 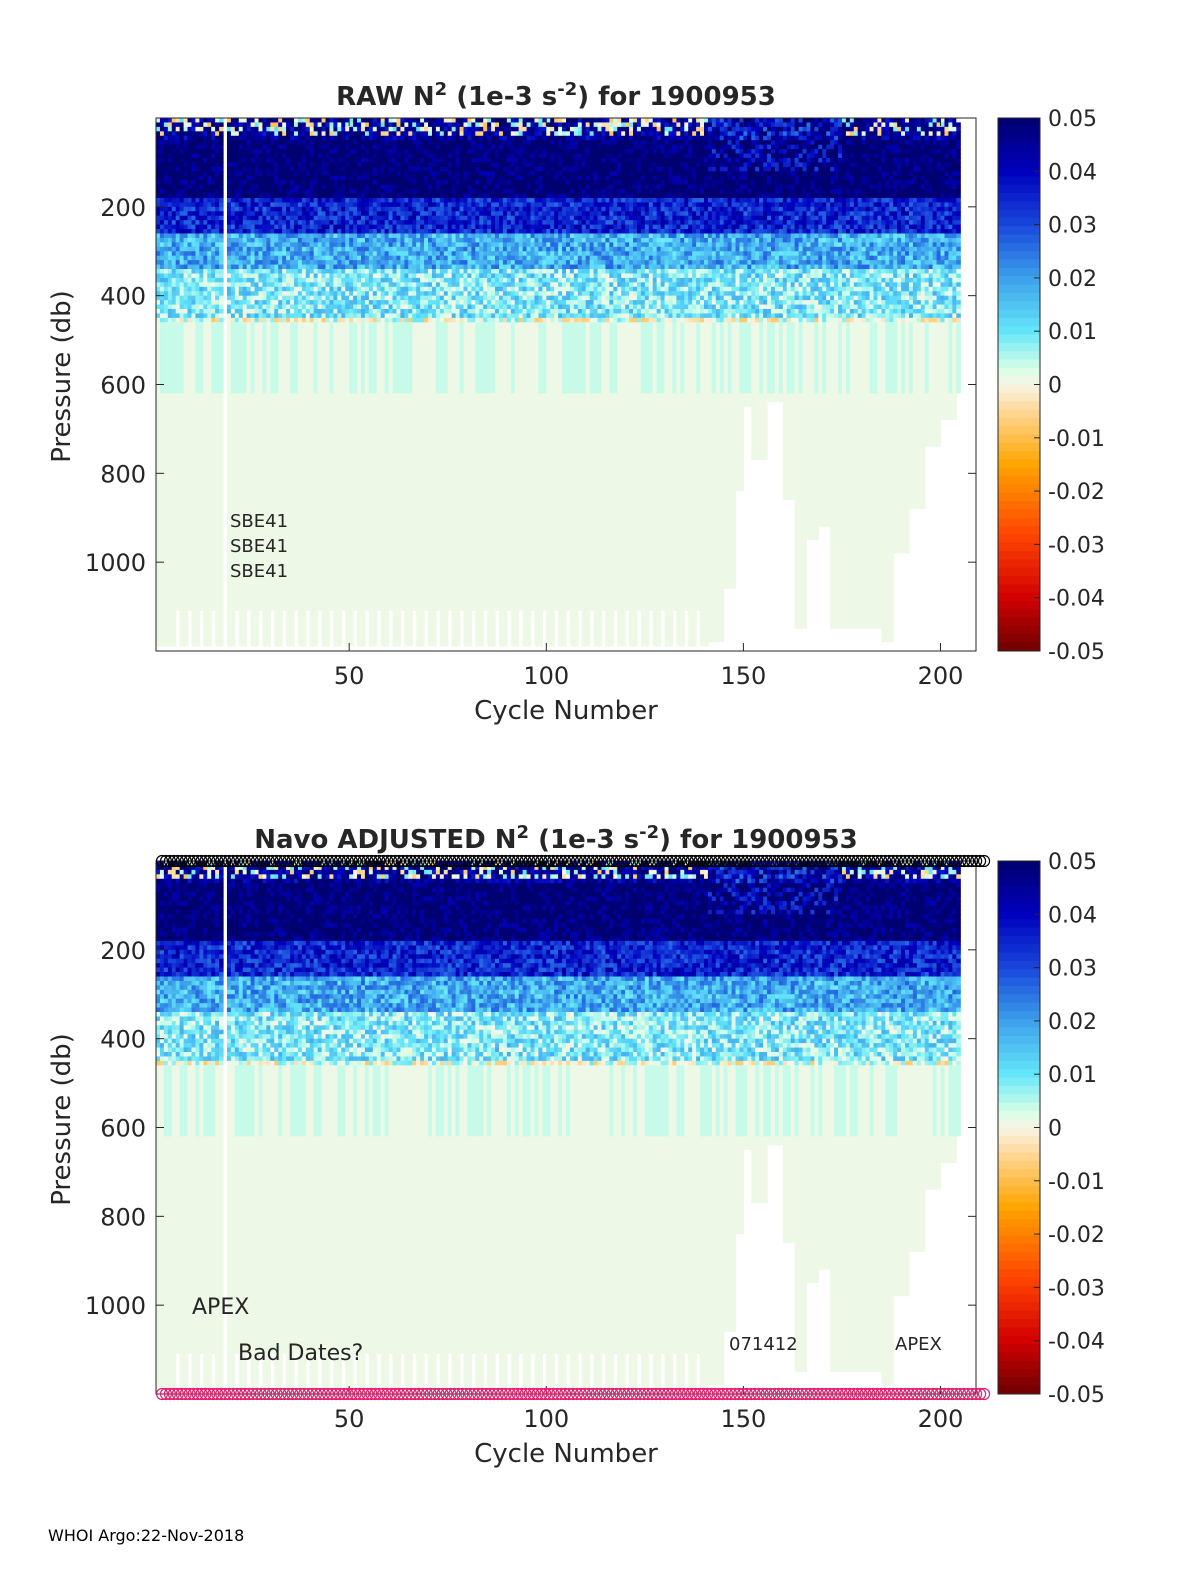 I want to click on annotation-label: APEX, so click(x=220, y=1307).